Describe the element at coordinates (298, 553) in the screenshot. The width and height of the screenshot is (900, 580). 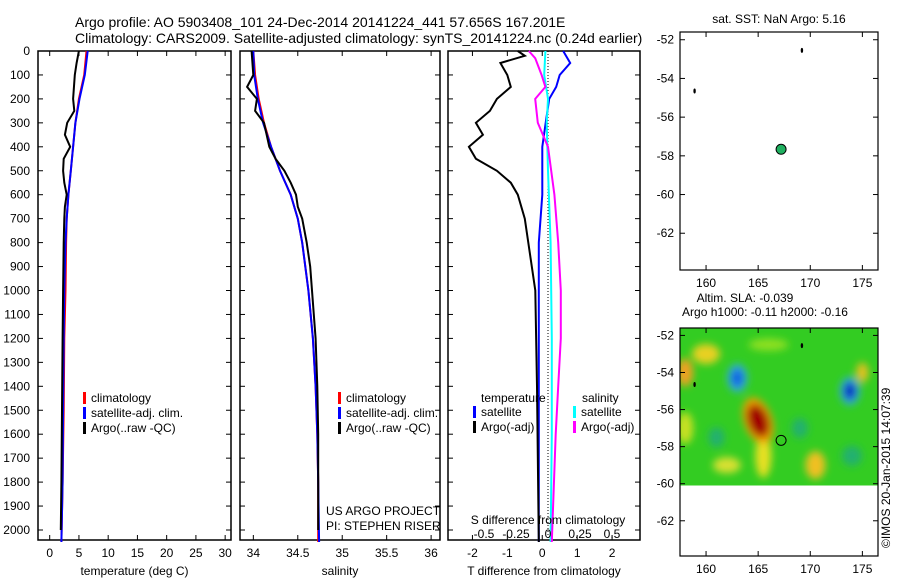
I see `x-tick-label: 34.5` at that location.